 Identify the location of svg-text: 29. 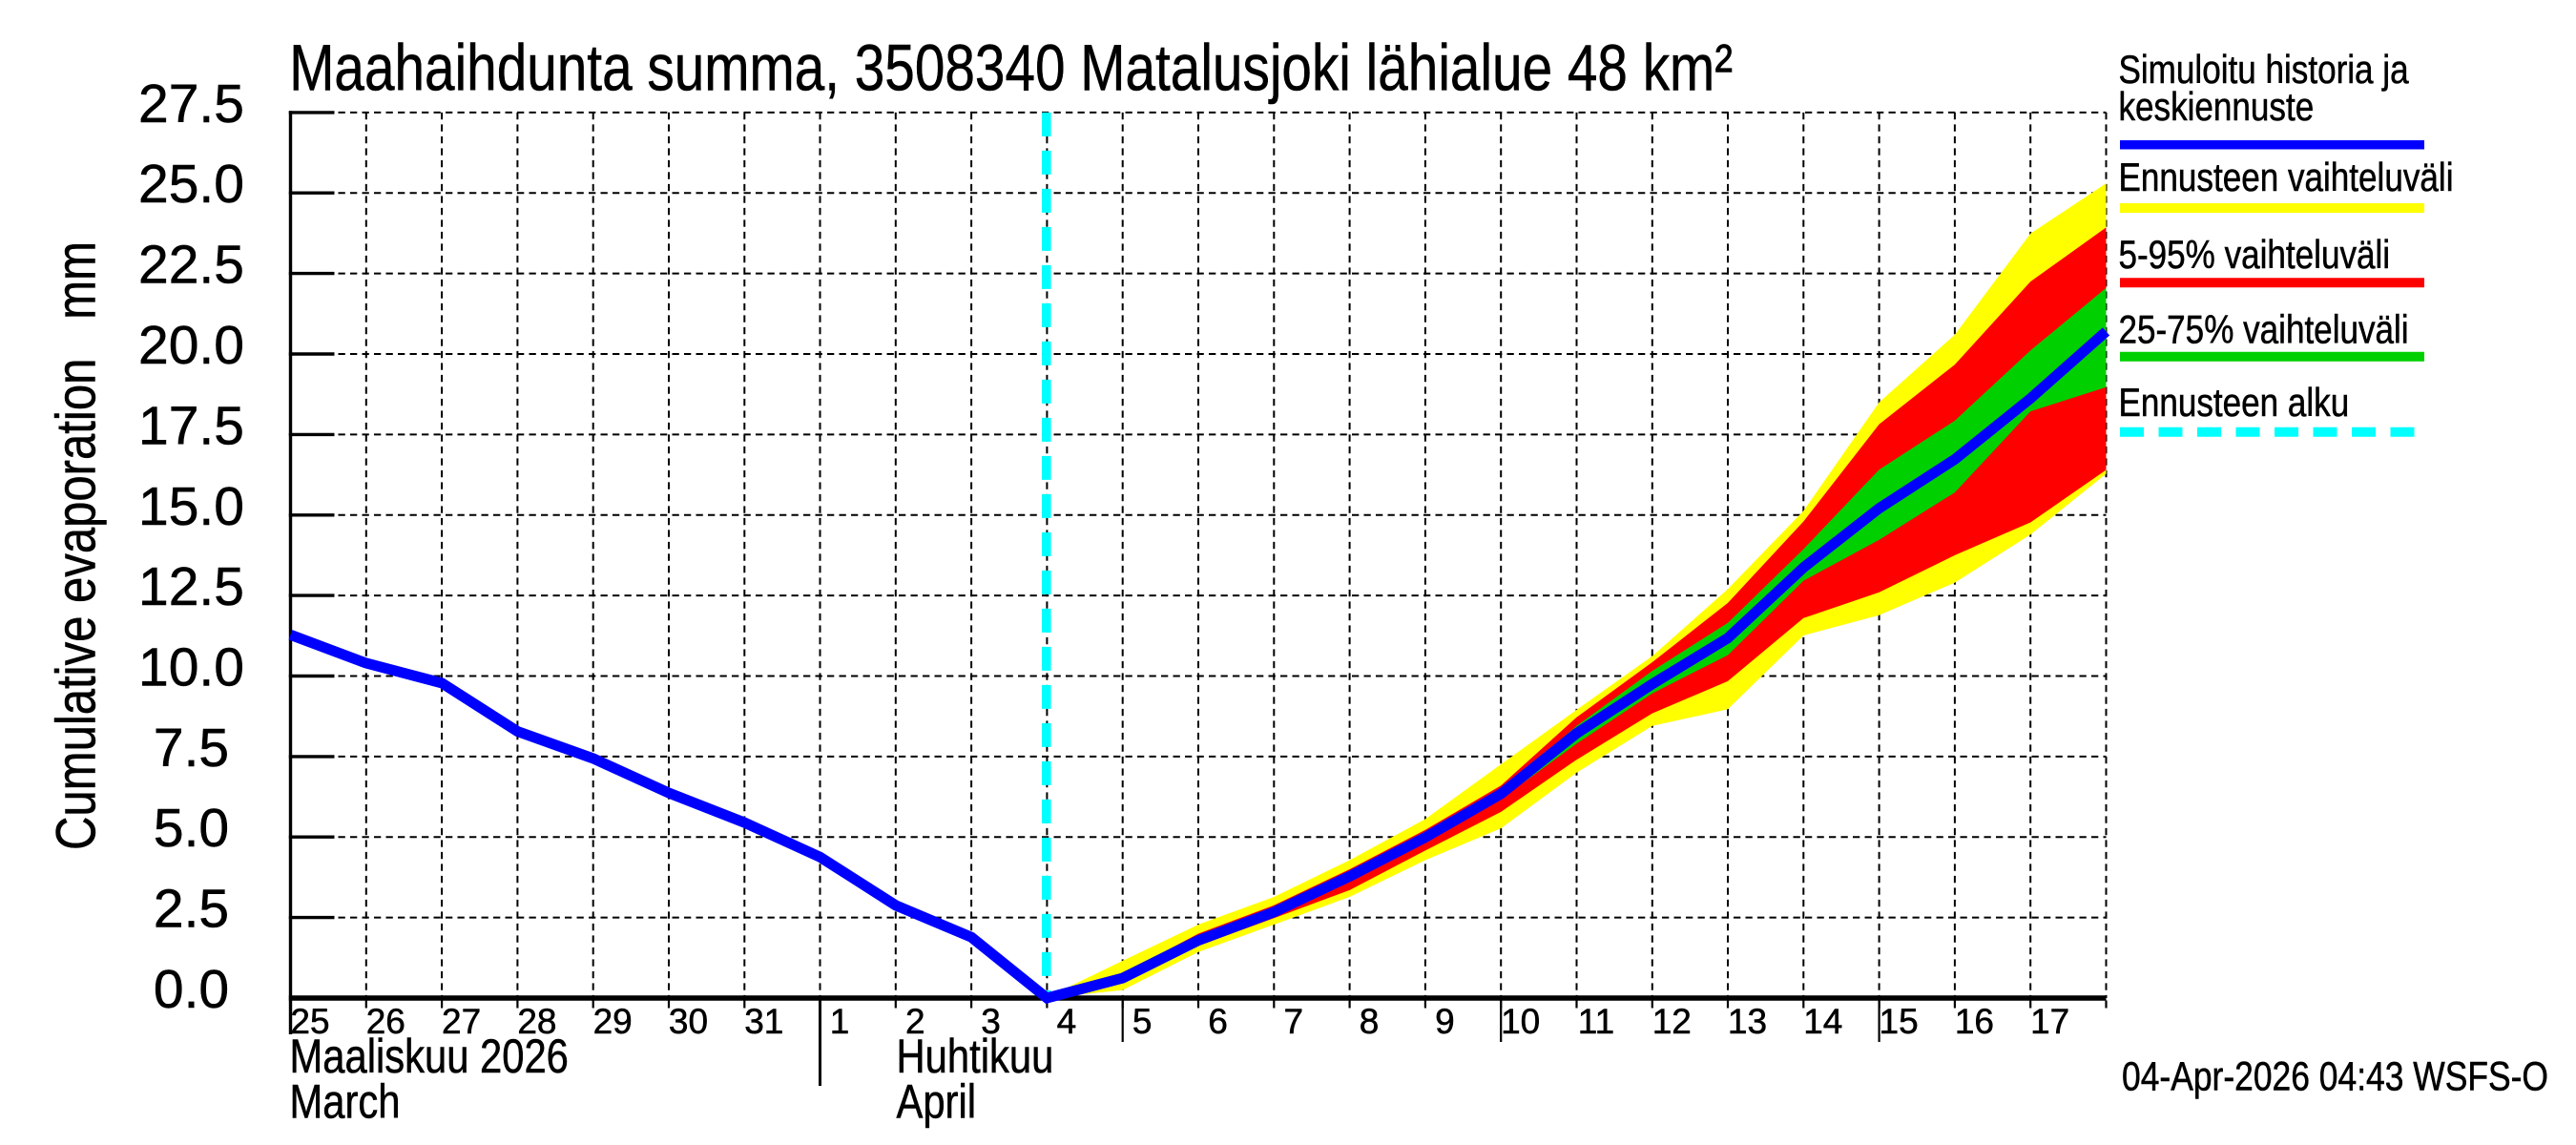
(613, 1022).